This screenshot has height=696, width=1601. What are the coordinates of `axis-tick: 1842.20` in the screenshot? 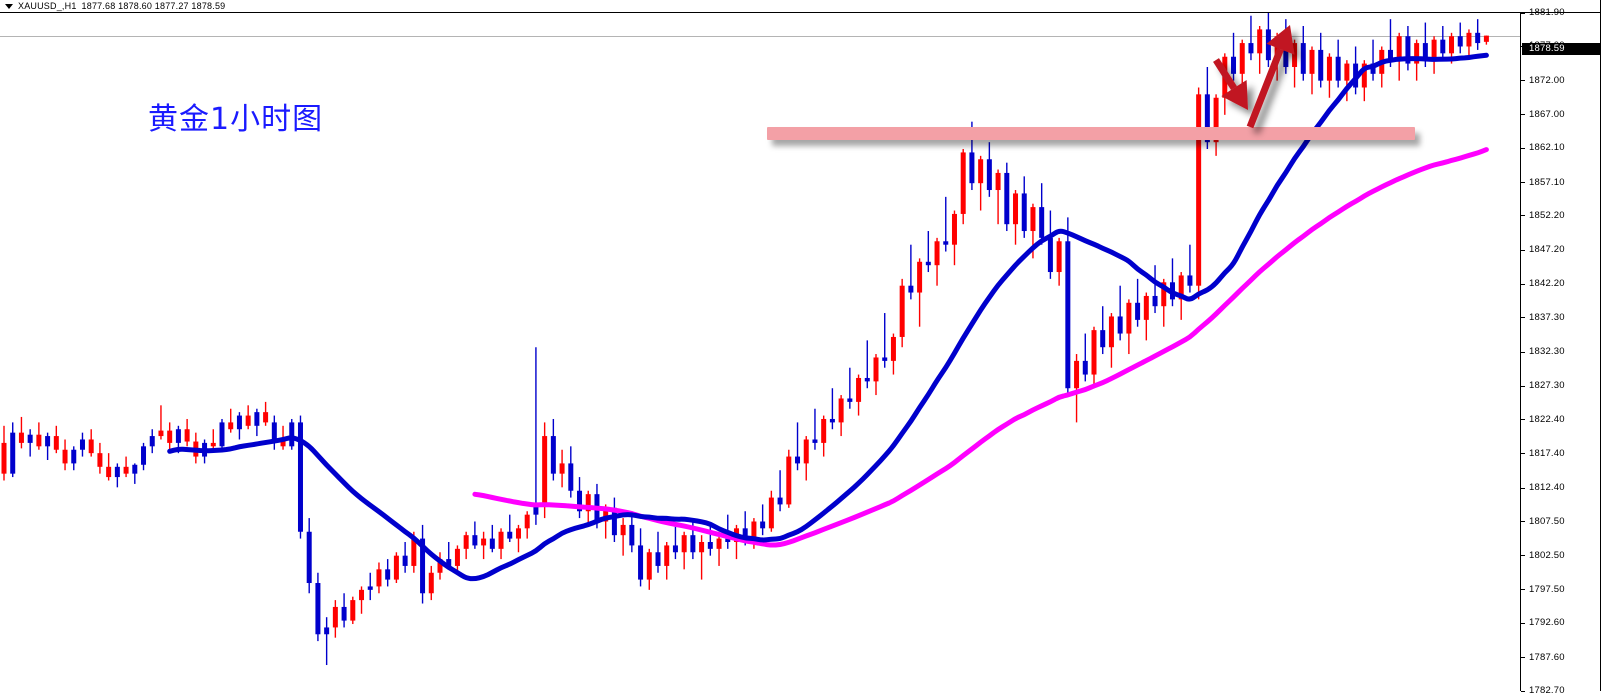 It's located at (1561, 283).